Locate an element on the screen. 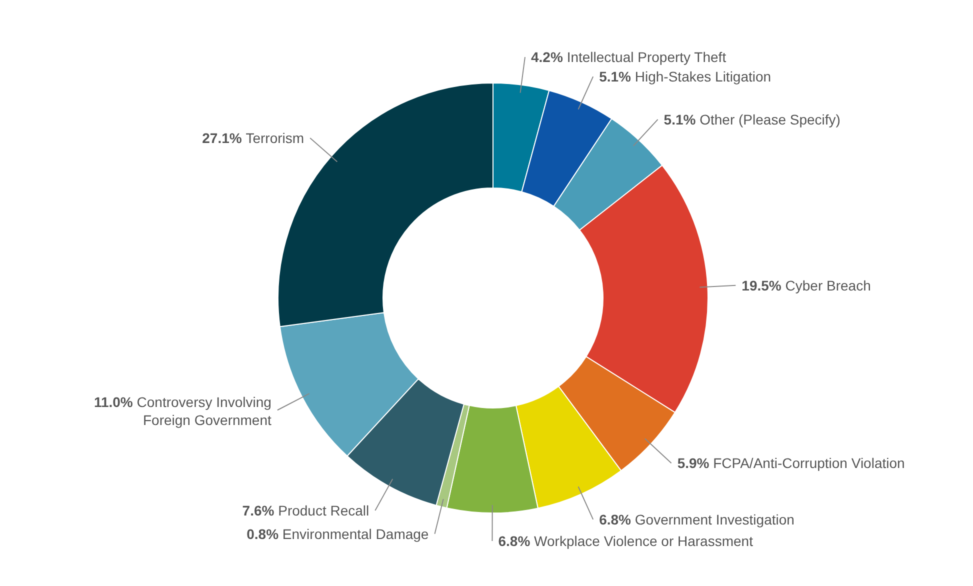 This screenshot has height=586, width=973. slice-label: Workplace Violence or Harassment is located at coordinates (643, 541).